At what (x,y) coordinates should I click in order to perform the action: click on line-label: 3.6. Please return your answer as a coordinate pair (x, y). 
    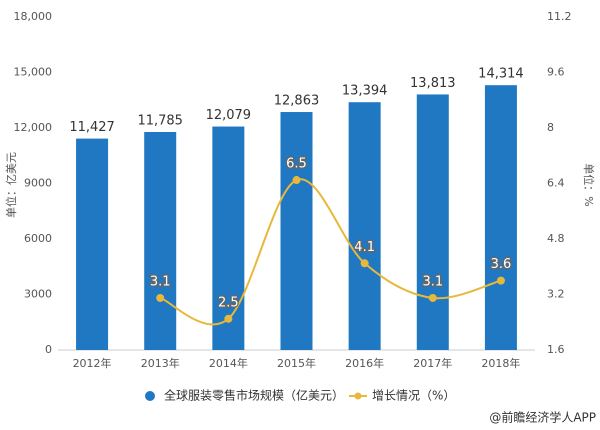
    Looking at the image, I should click on (501, 264).